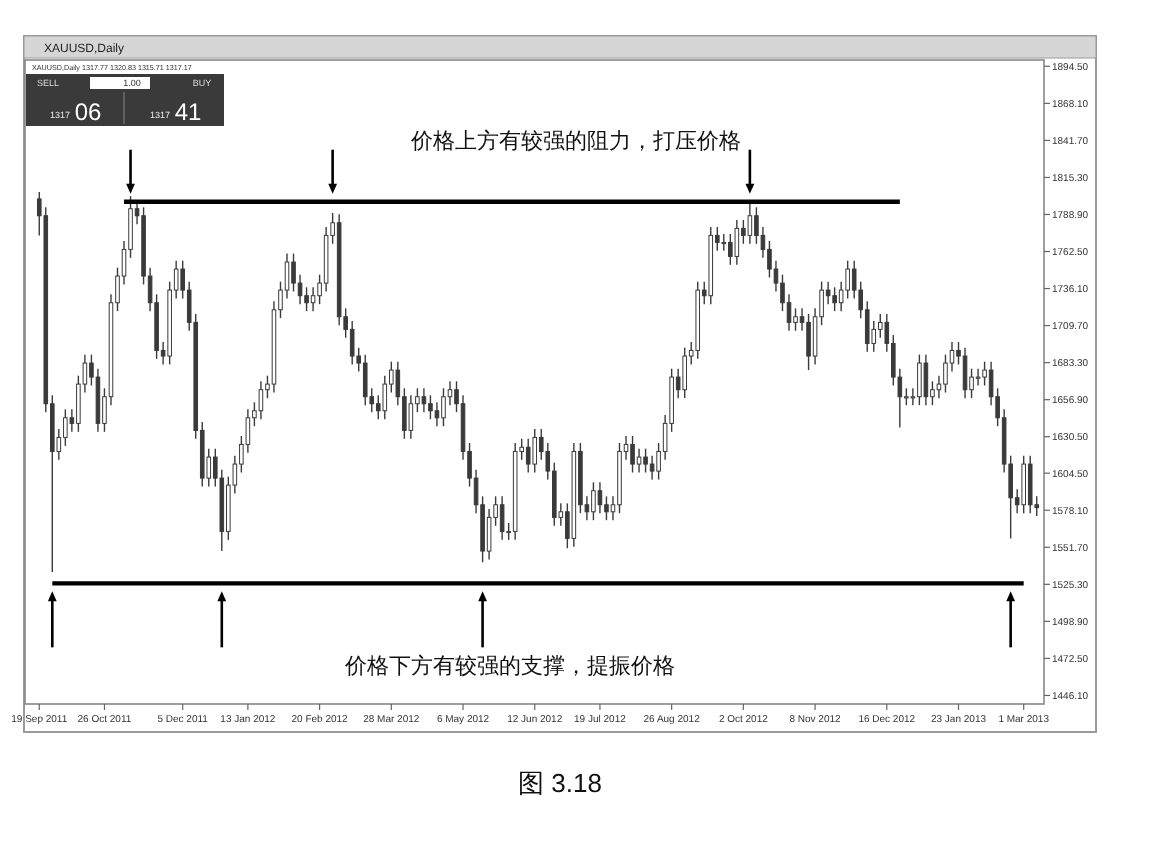 This screenshot has width=1176, height=844. What do you see at coordinates (188, 112) in the screenshot?
I see `annotation: 41` at bounding box center [188, 112].